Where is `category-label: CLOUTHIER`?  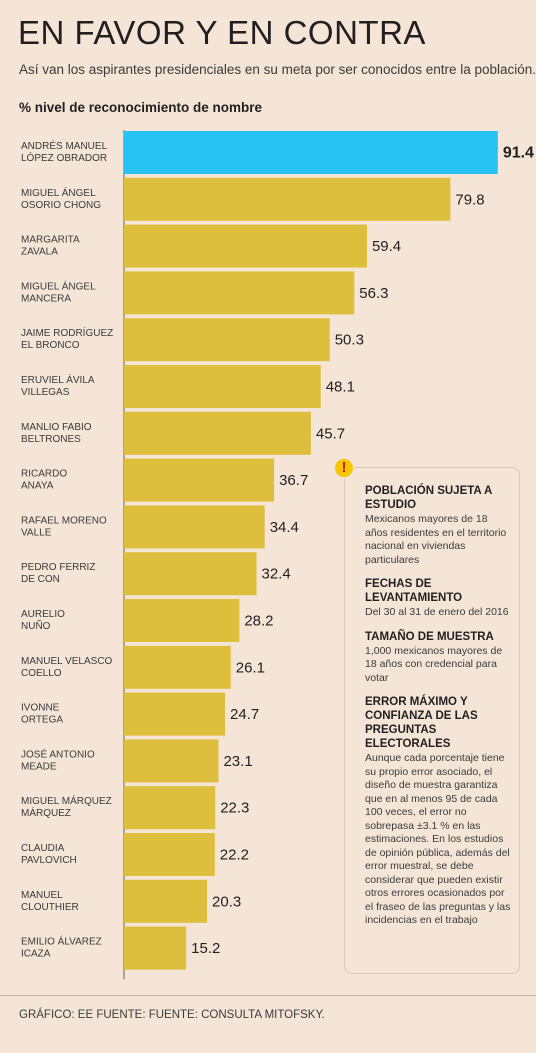
category-label: CLOUTHIER is located at coordinates (50, 907).